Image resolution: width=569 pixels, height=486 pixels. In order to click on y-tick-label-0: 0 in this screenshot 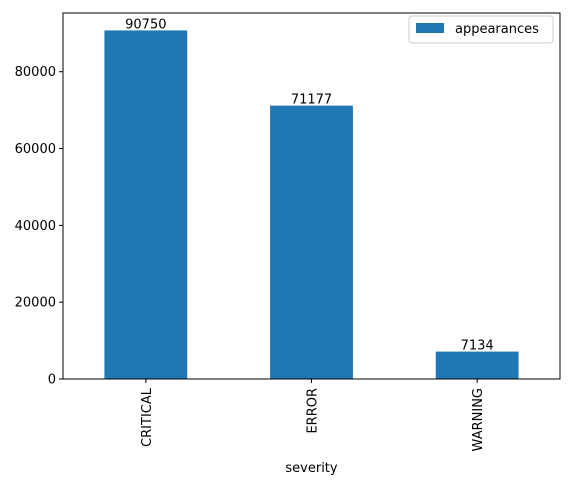, I will do `click(52, 380)`.